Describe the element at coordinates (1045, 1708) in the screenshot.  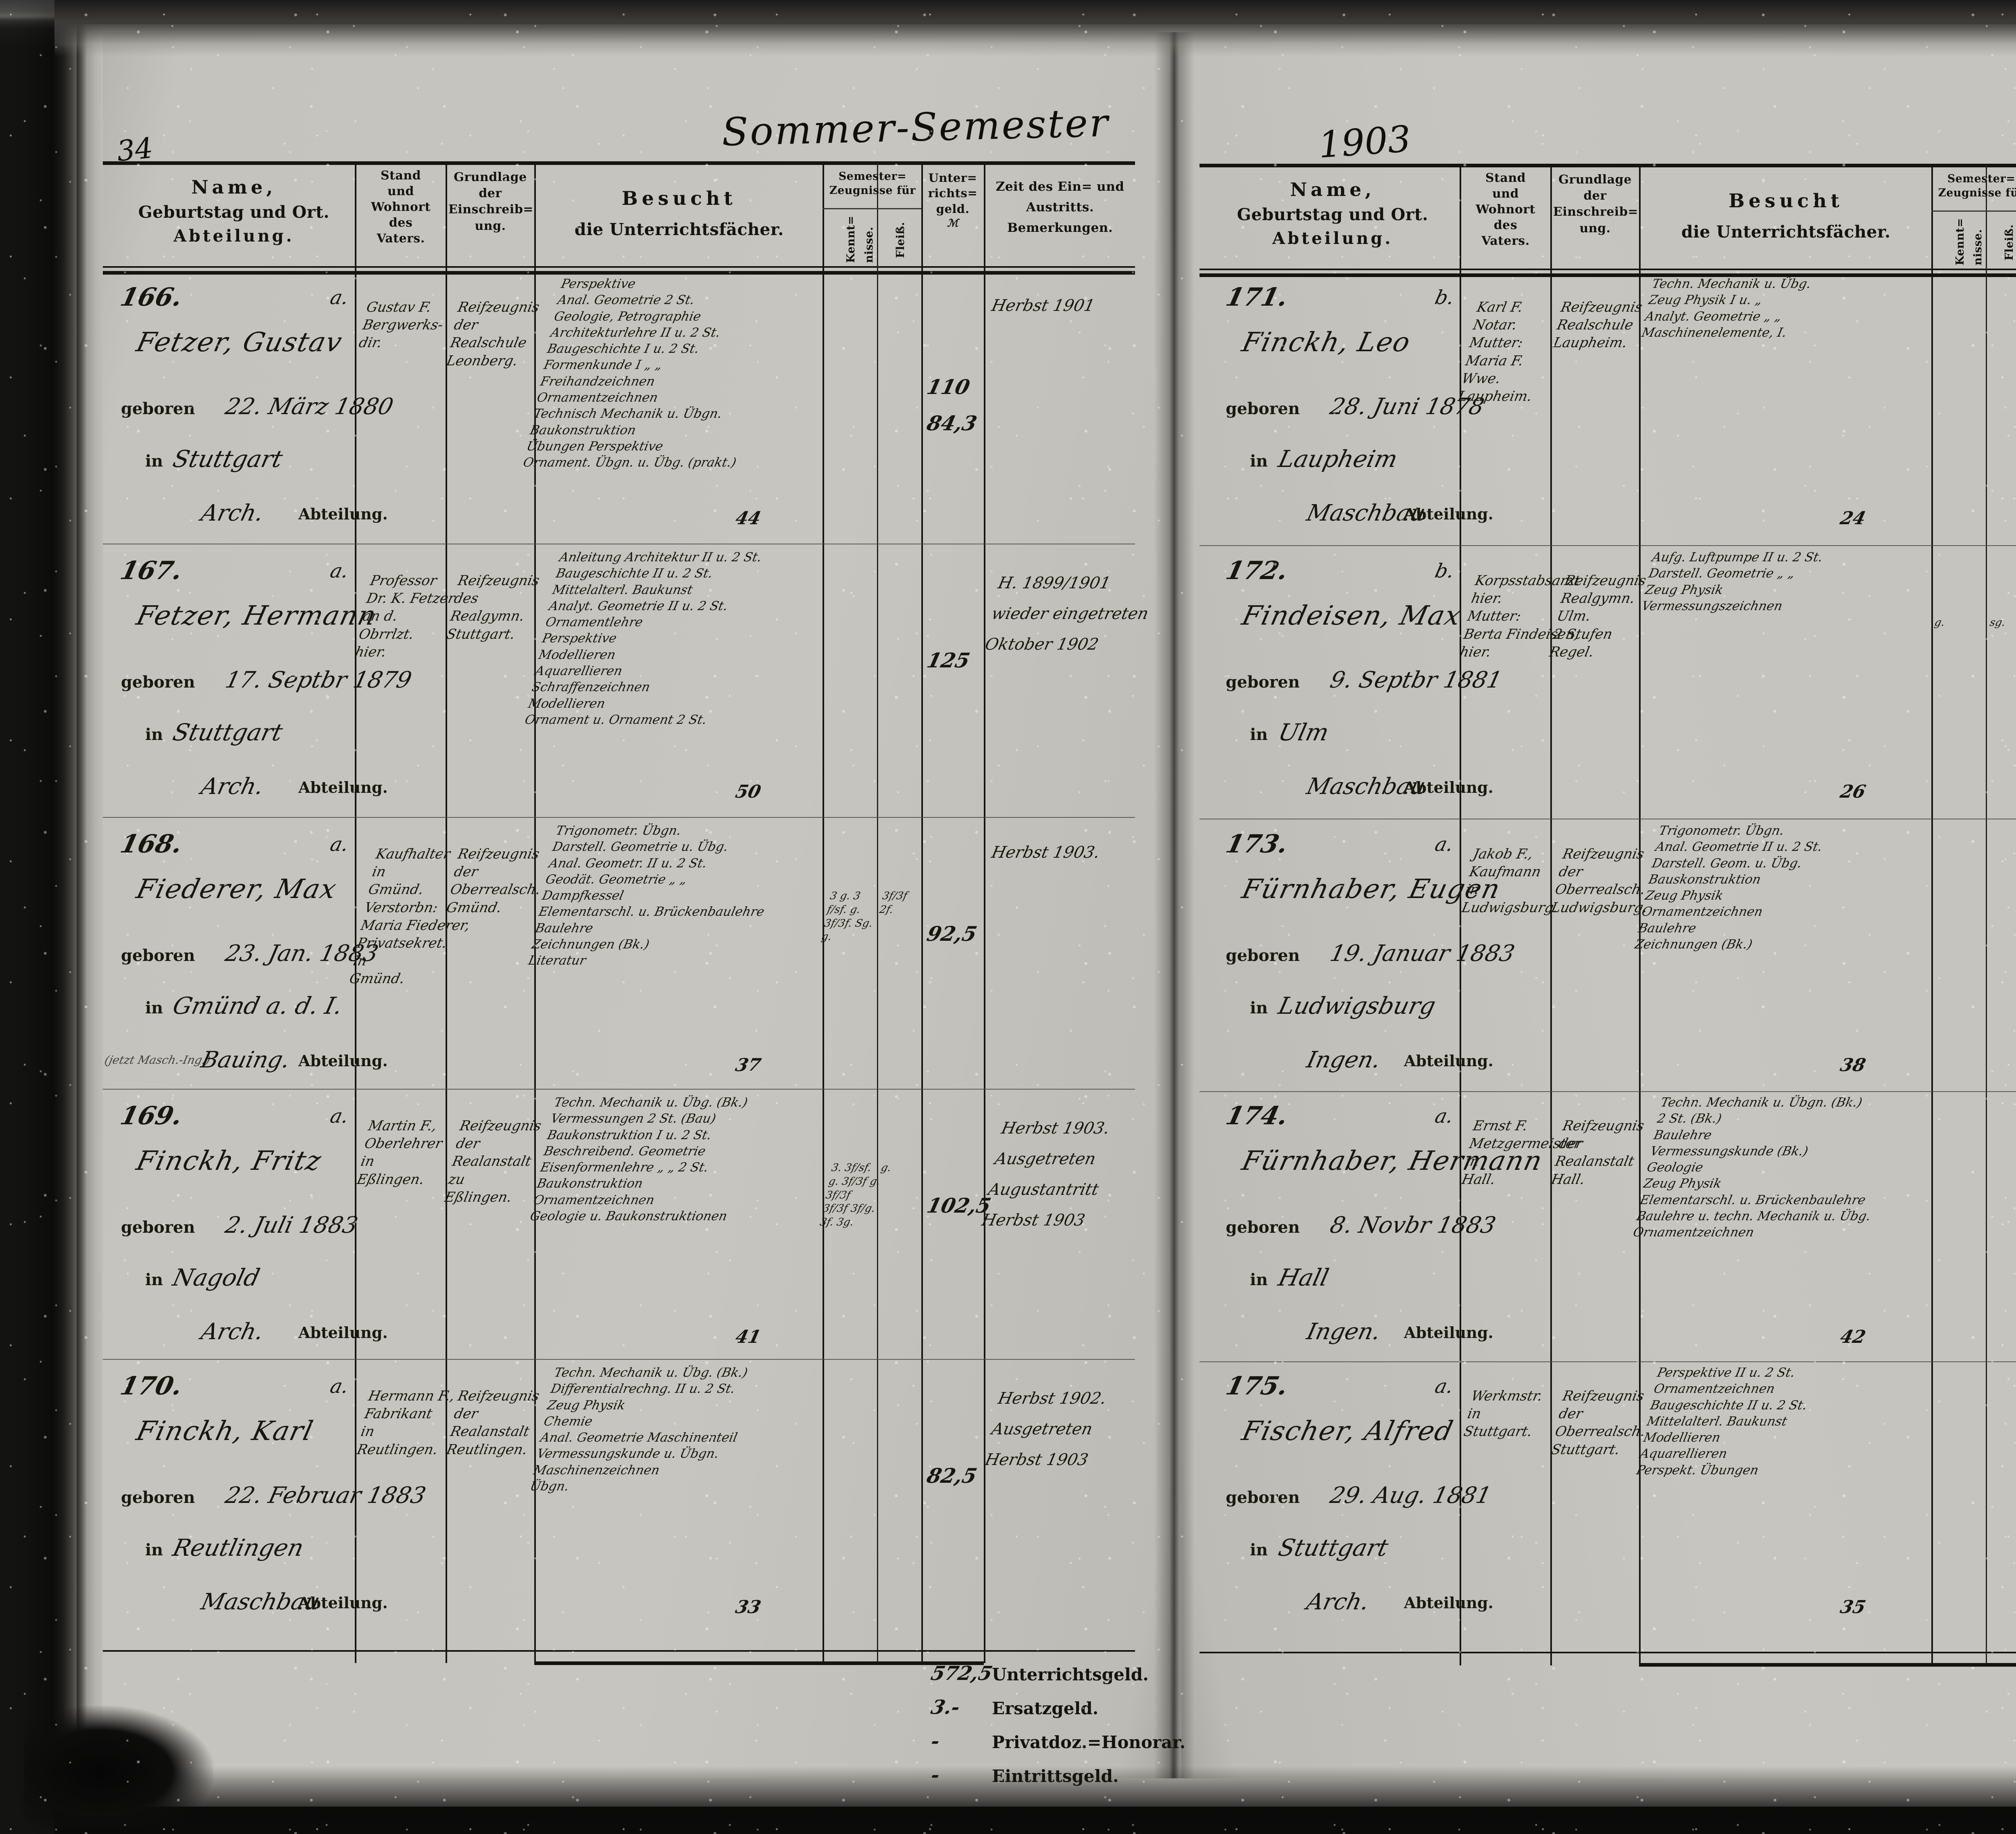
I see `footer-label: Ersatzgeld.` at that location.